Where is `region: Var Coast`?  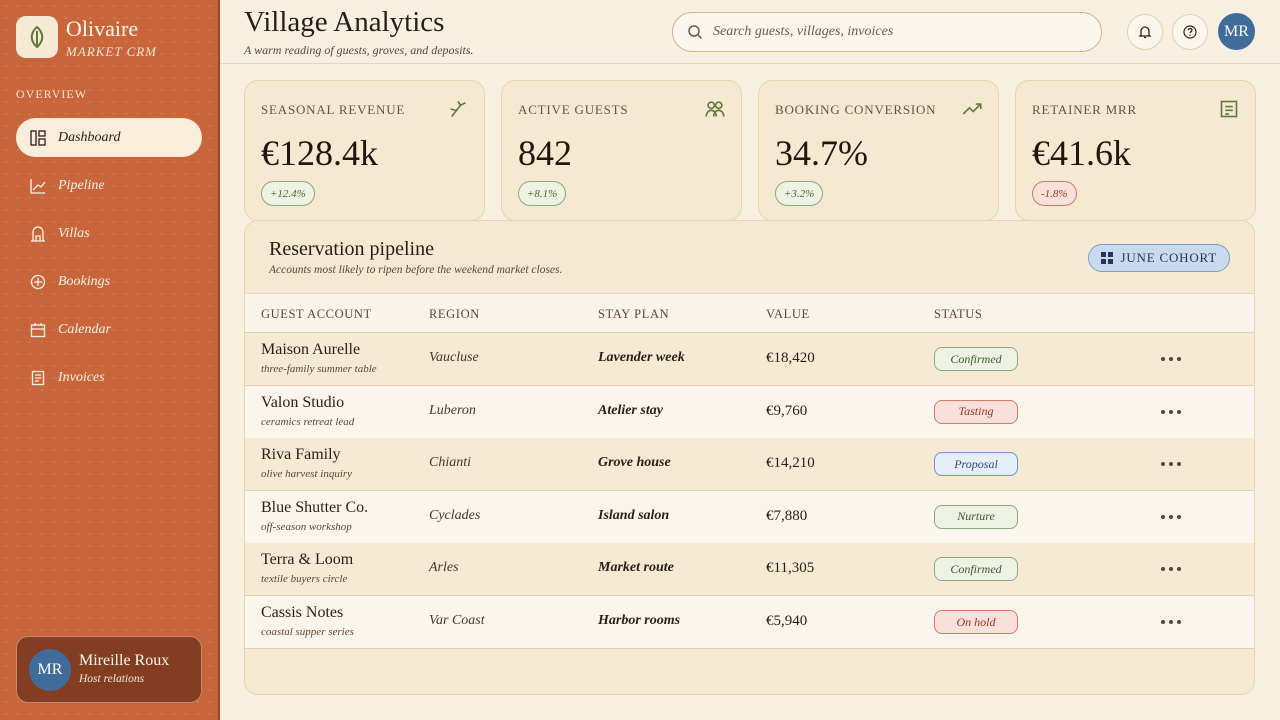 region: Var Coast is located at coordinates (457, 620).